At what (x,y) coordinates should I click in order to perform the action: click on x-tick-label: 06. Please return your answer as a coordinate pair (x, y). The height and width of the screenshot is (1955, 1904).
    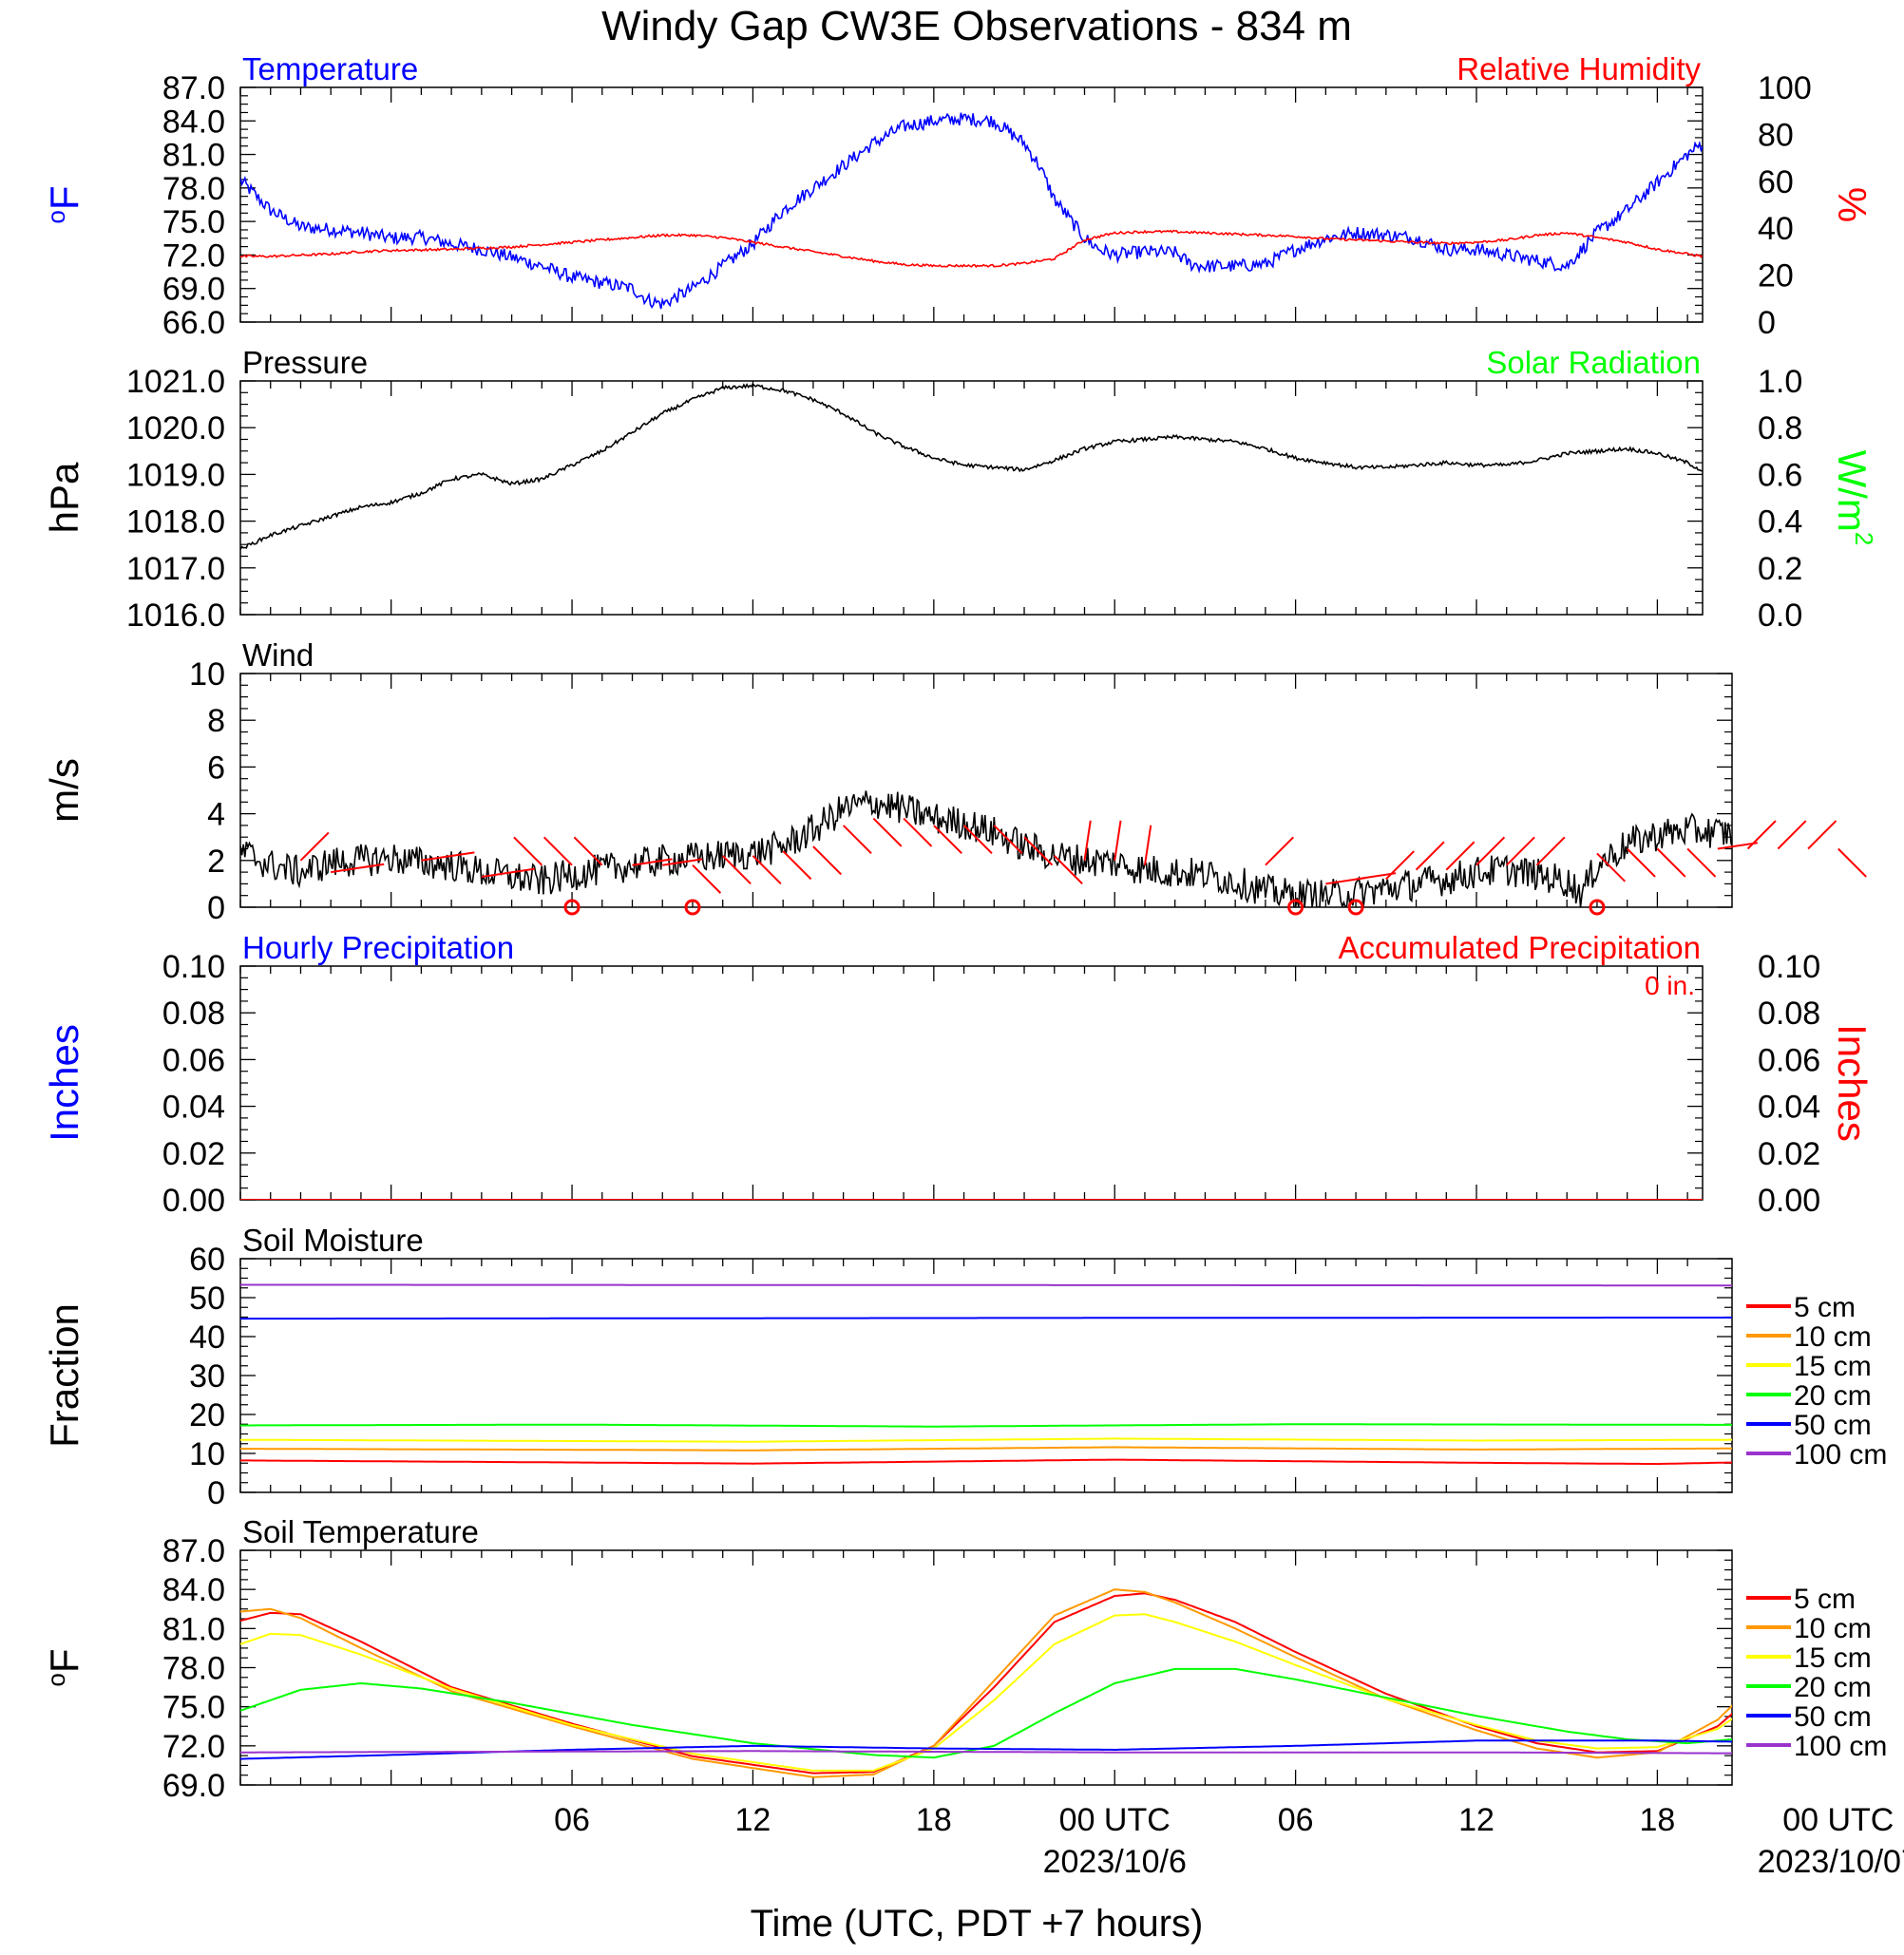
    Looking at the image, I should click on (572, 1820).